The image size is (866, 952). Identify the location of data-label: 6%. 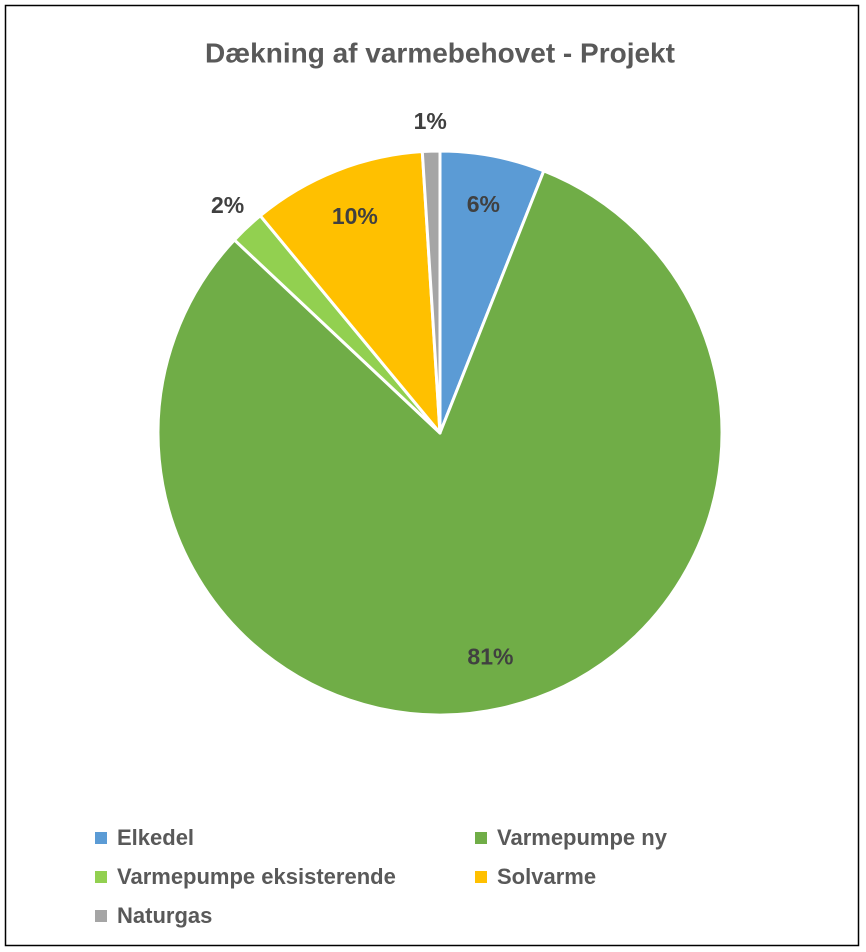
(483, 204).